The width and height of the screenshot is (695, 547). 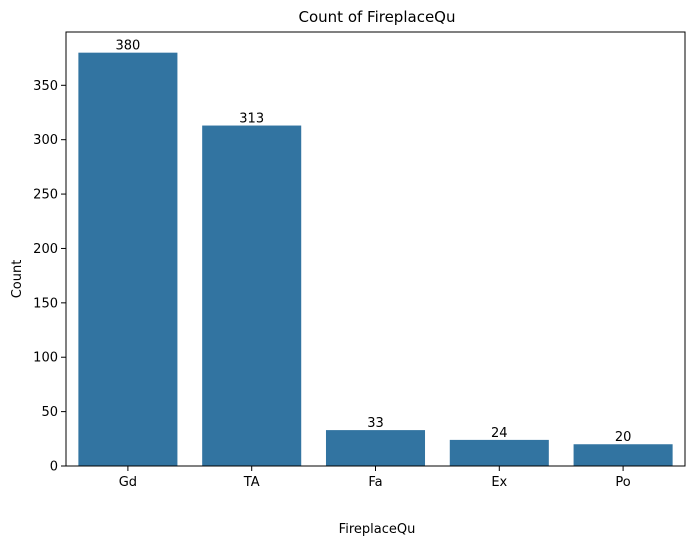 I want to click on bar-gd, so click(x=128, y=259).